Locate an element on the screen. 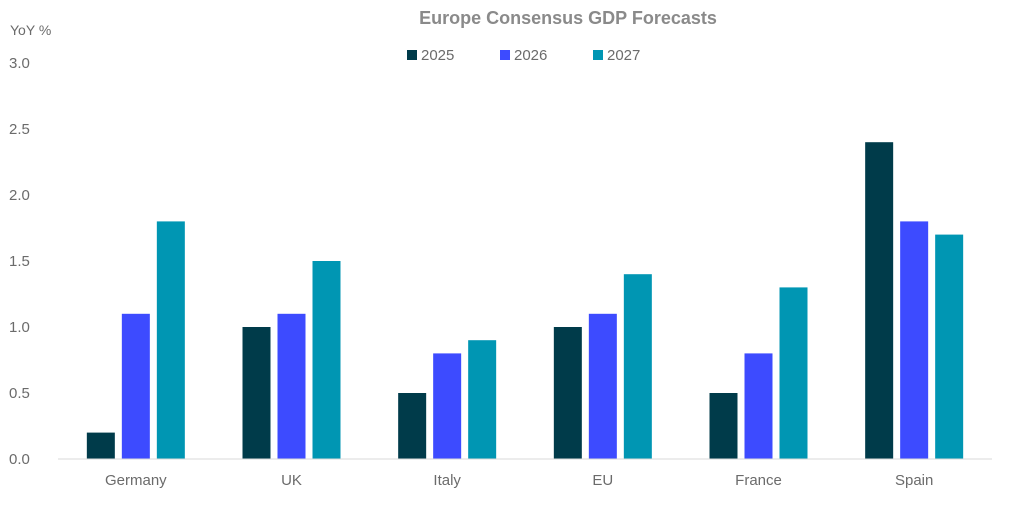 The height and width of the screenshot is (508, 1024). legend-swatch-2025 is located at coordinates (412, 55).